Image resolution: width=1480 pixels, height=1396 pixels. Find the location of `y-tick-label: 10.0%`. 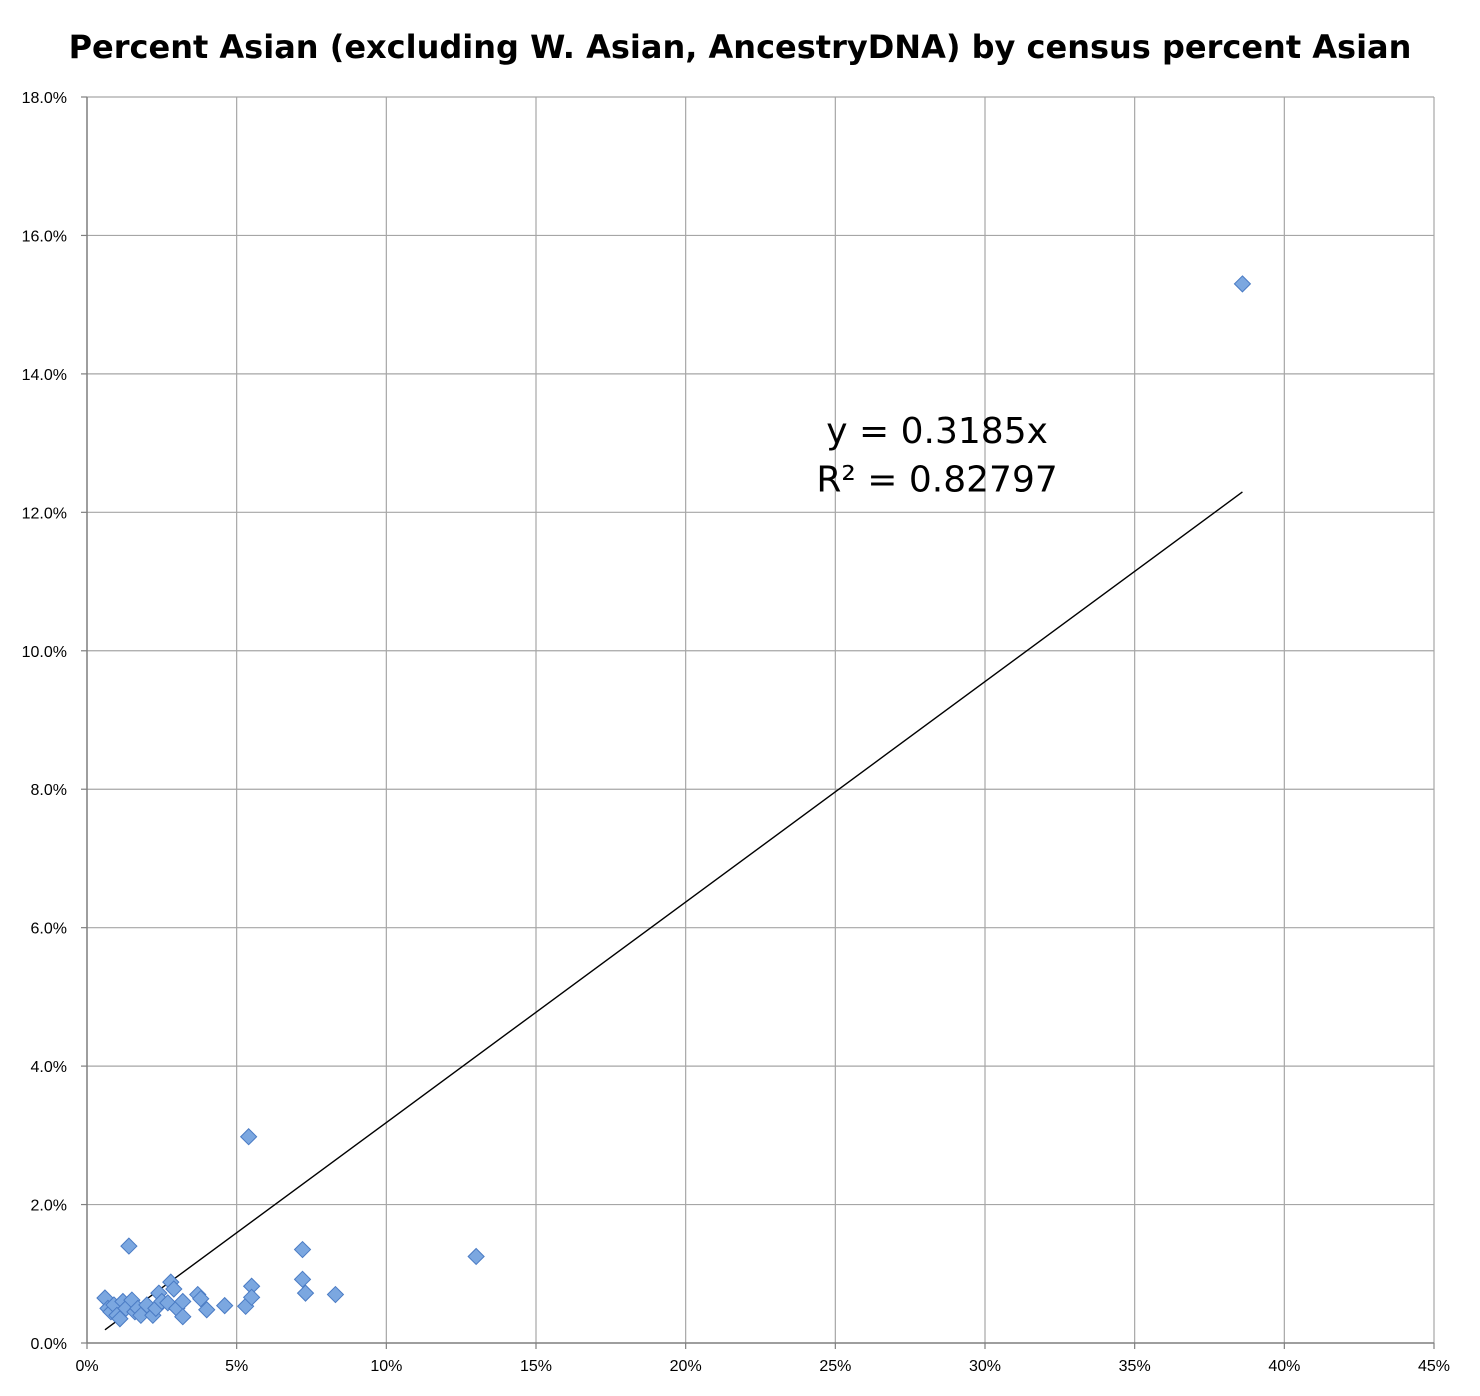

y-tick-label: 10.0% is located at coordinates (44, 652).